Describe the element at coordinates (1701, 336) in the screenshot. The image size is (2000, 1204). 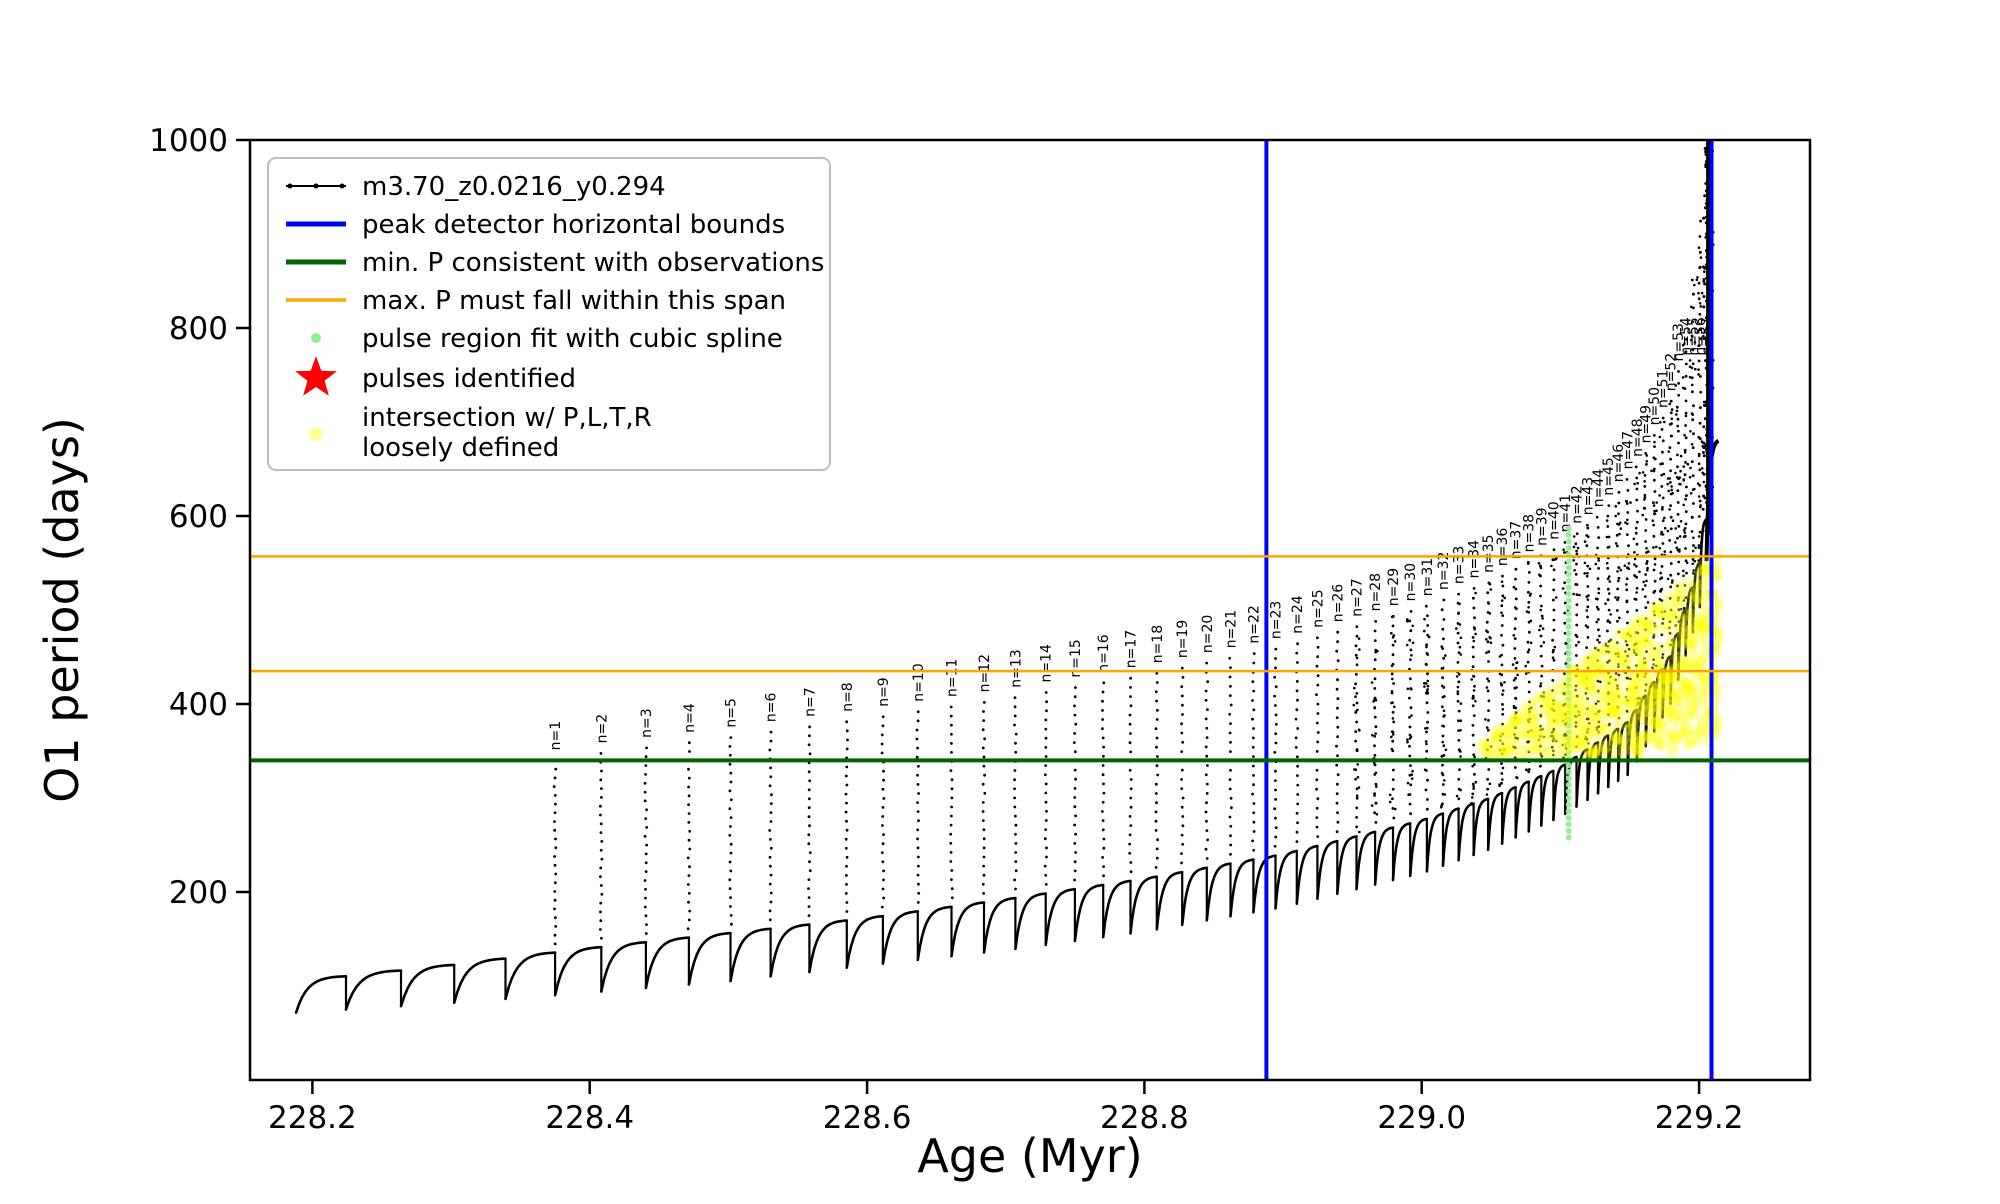
I see `pulse-label: n=56` at that location.